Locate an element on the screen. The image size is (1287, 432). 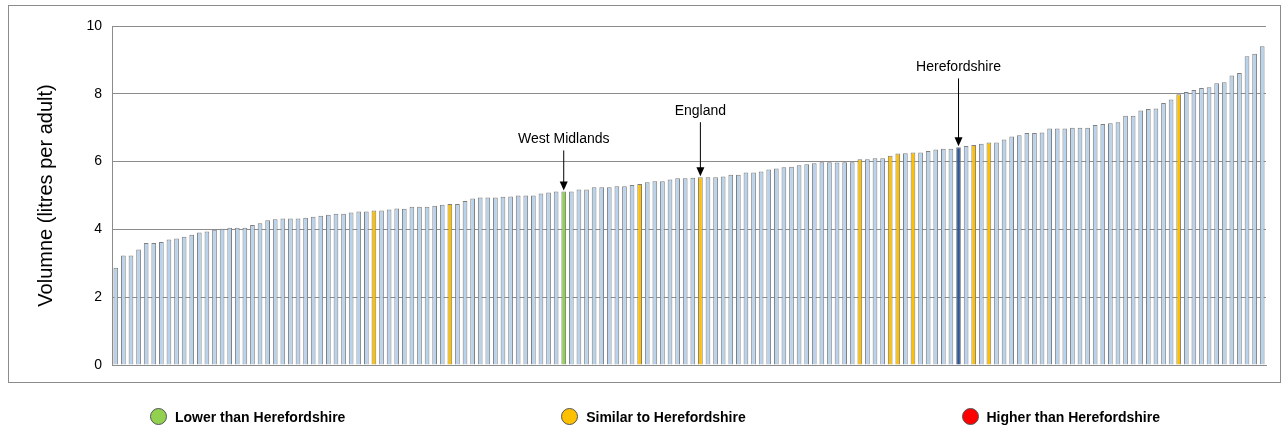
legend-label: Lower than Herefordshire is located at coordinates (260, 416).